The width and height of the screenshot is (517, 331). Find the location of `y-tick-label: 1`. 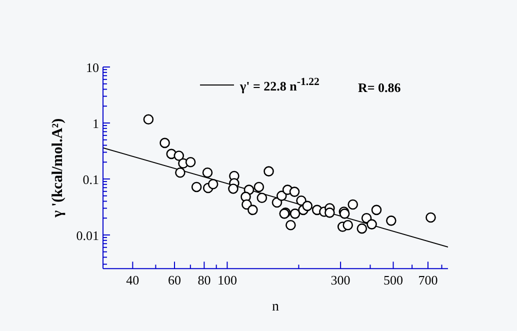

y-tick-label: 1 is located at coordinates (95, 123).